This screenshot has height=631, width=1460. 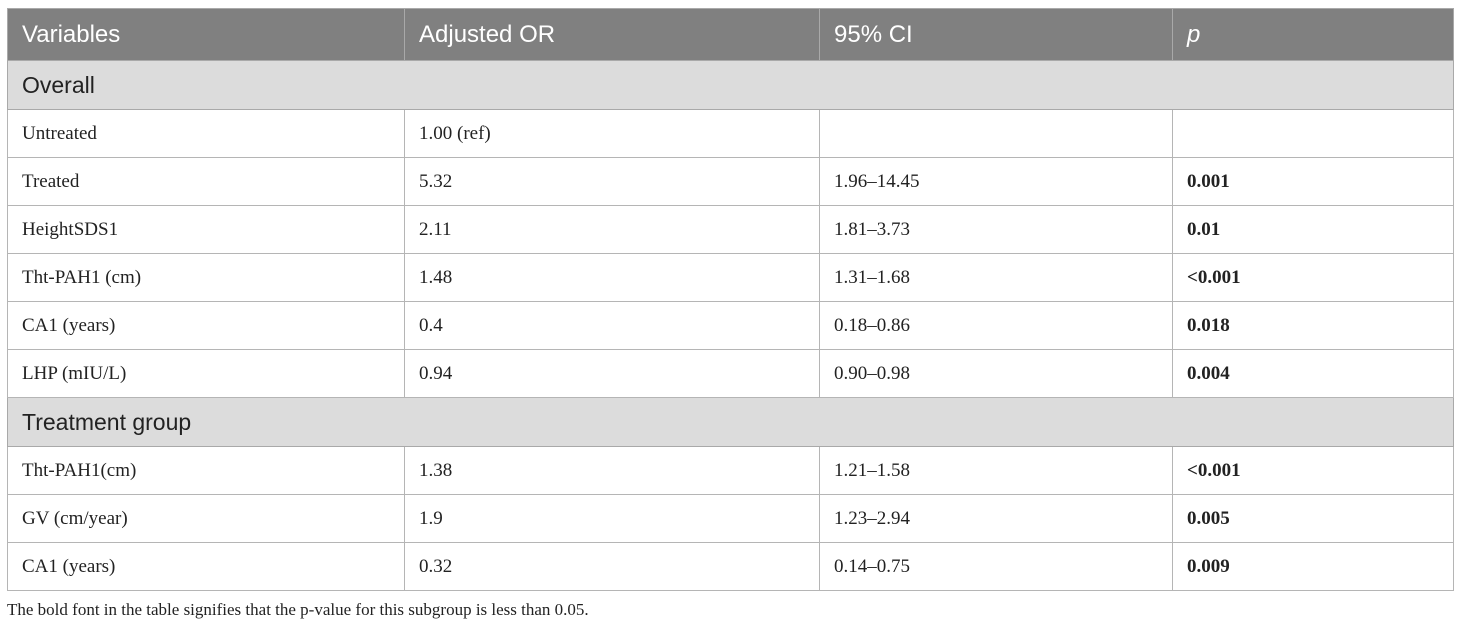 What do you see at coordinates (206, 181) in the screenshot?
I see `variable-cell: Treated` at bounding box center [206, 181].